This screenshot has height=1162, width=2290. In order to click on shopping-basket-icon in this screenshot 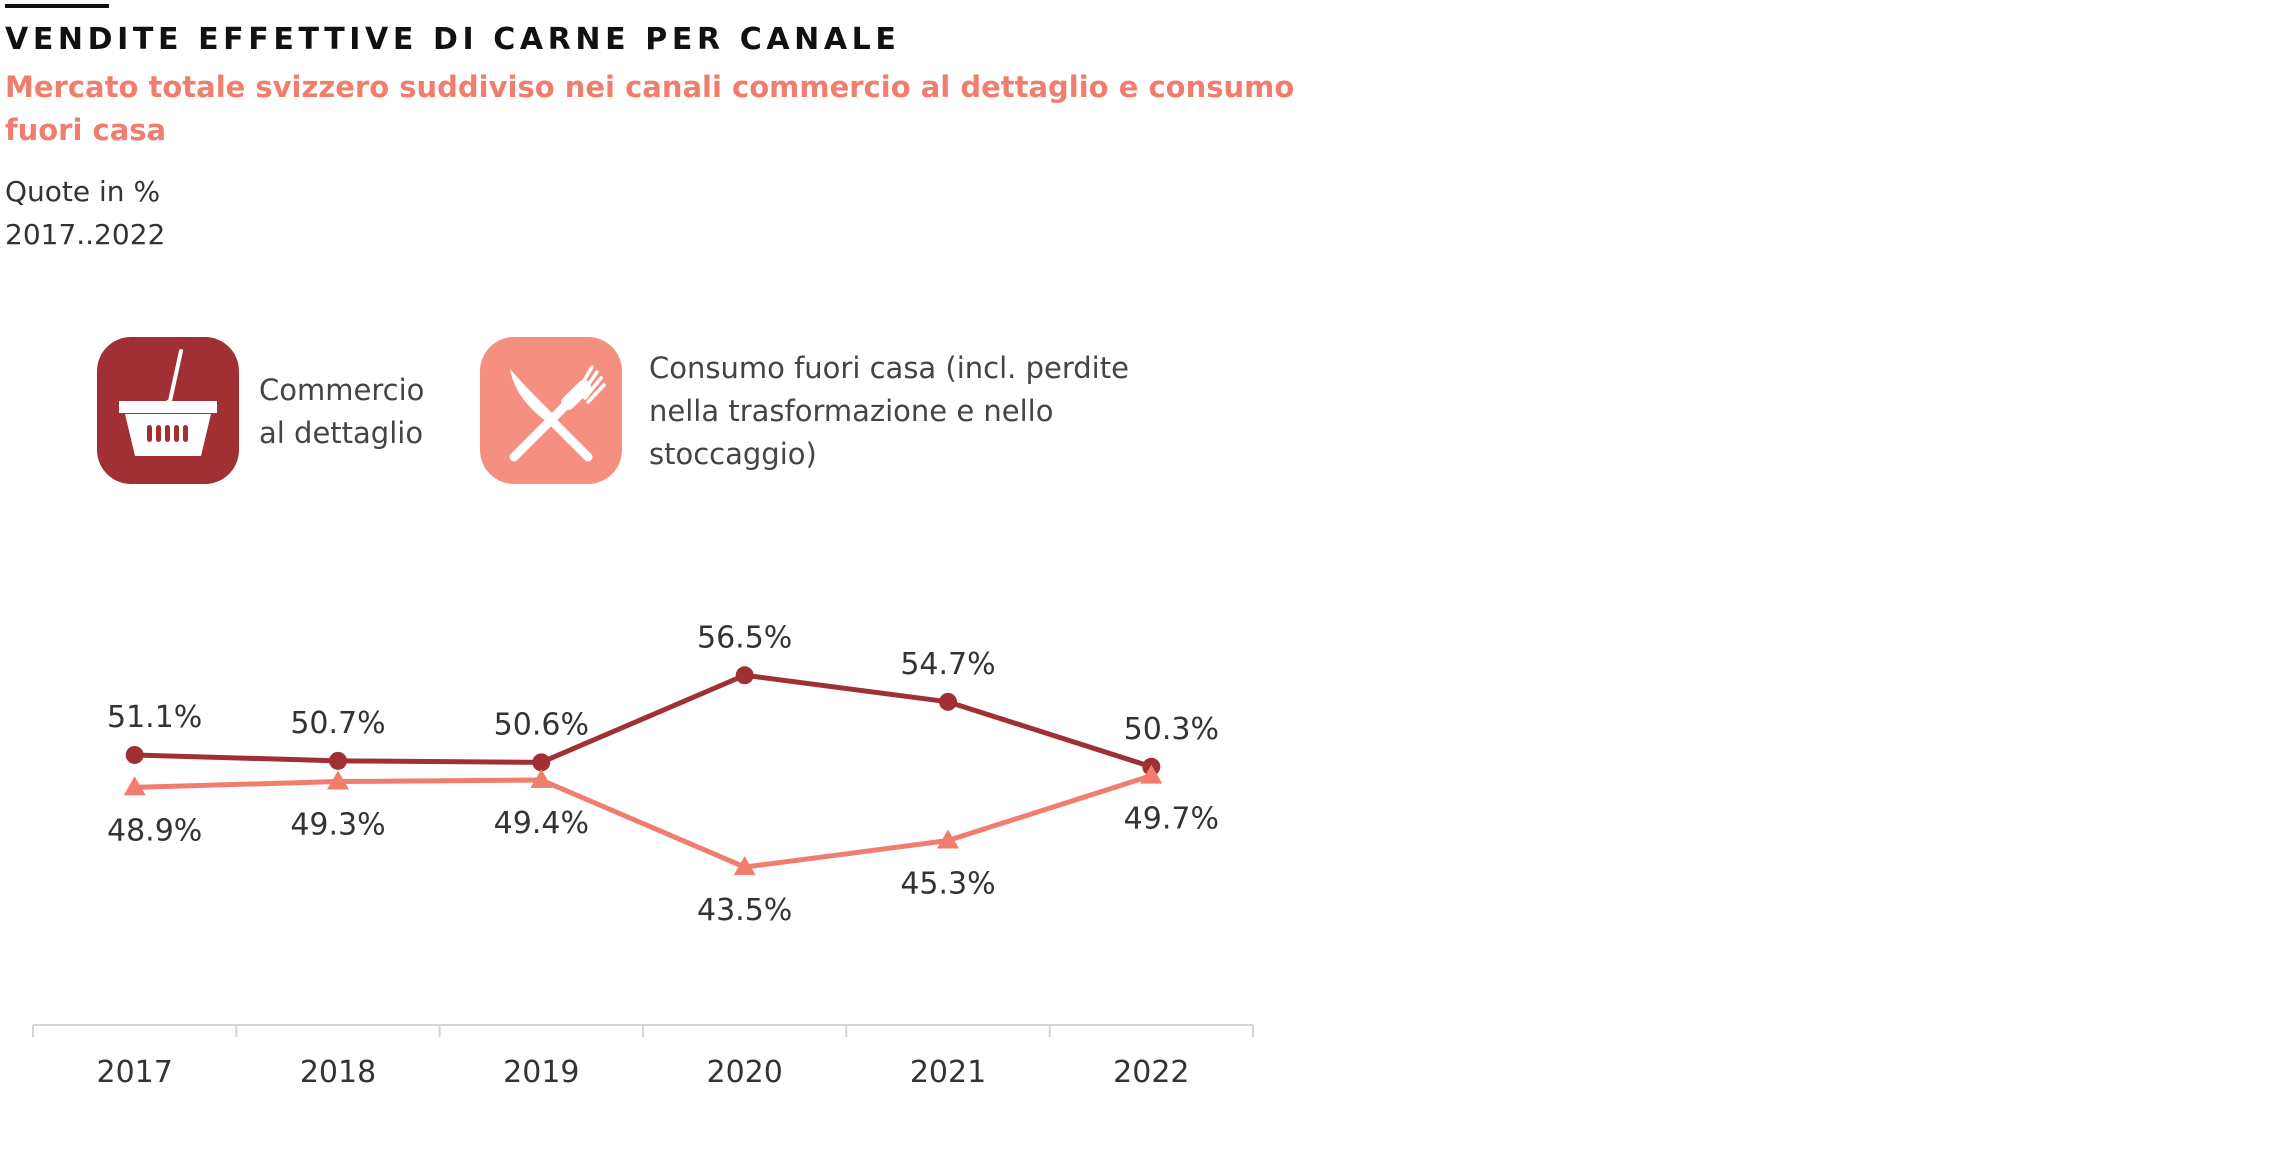, I will do `click(168, 410)`.